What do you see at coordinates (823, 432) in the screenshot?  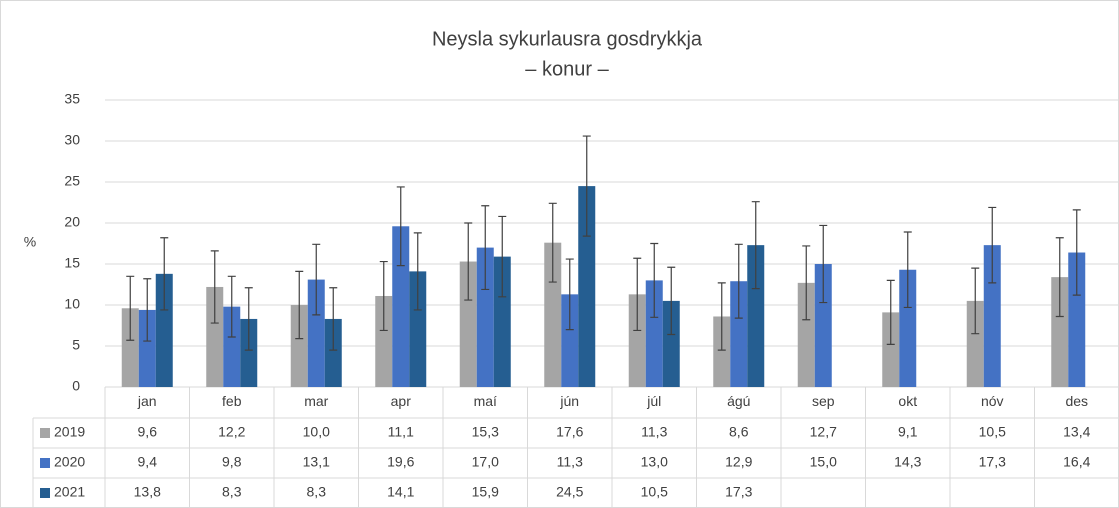 I see `table-cell: 12,7` at bounding box center [823, 432].